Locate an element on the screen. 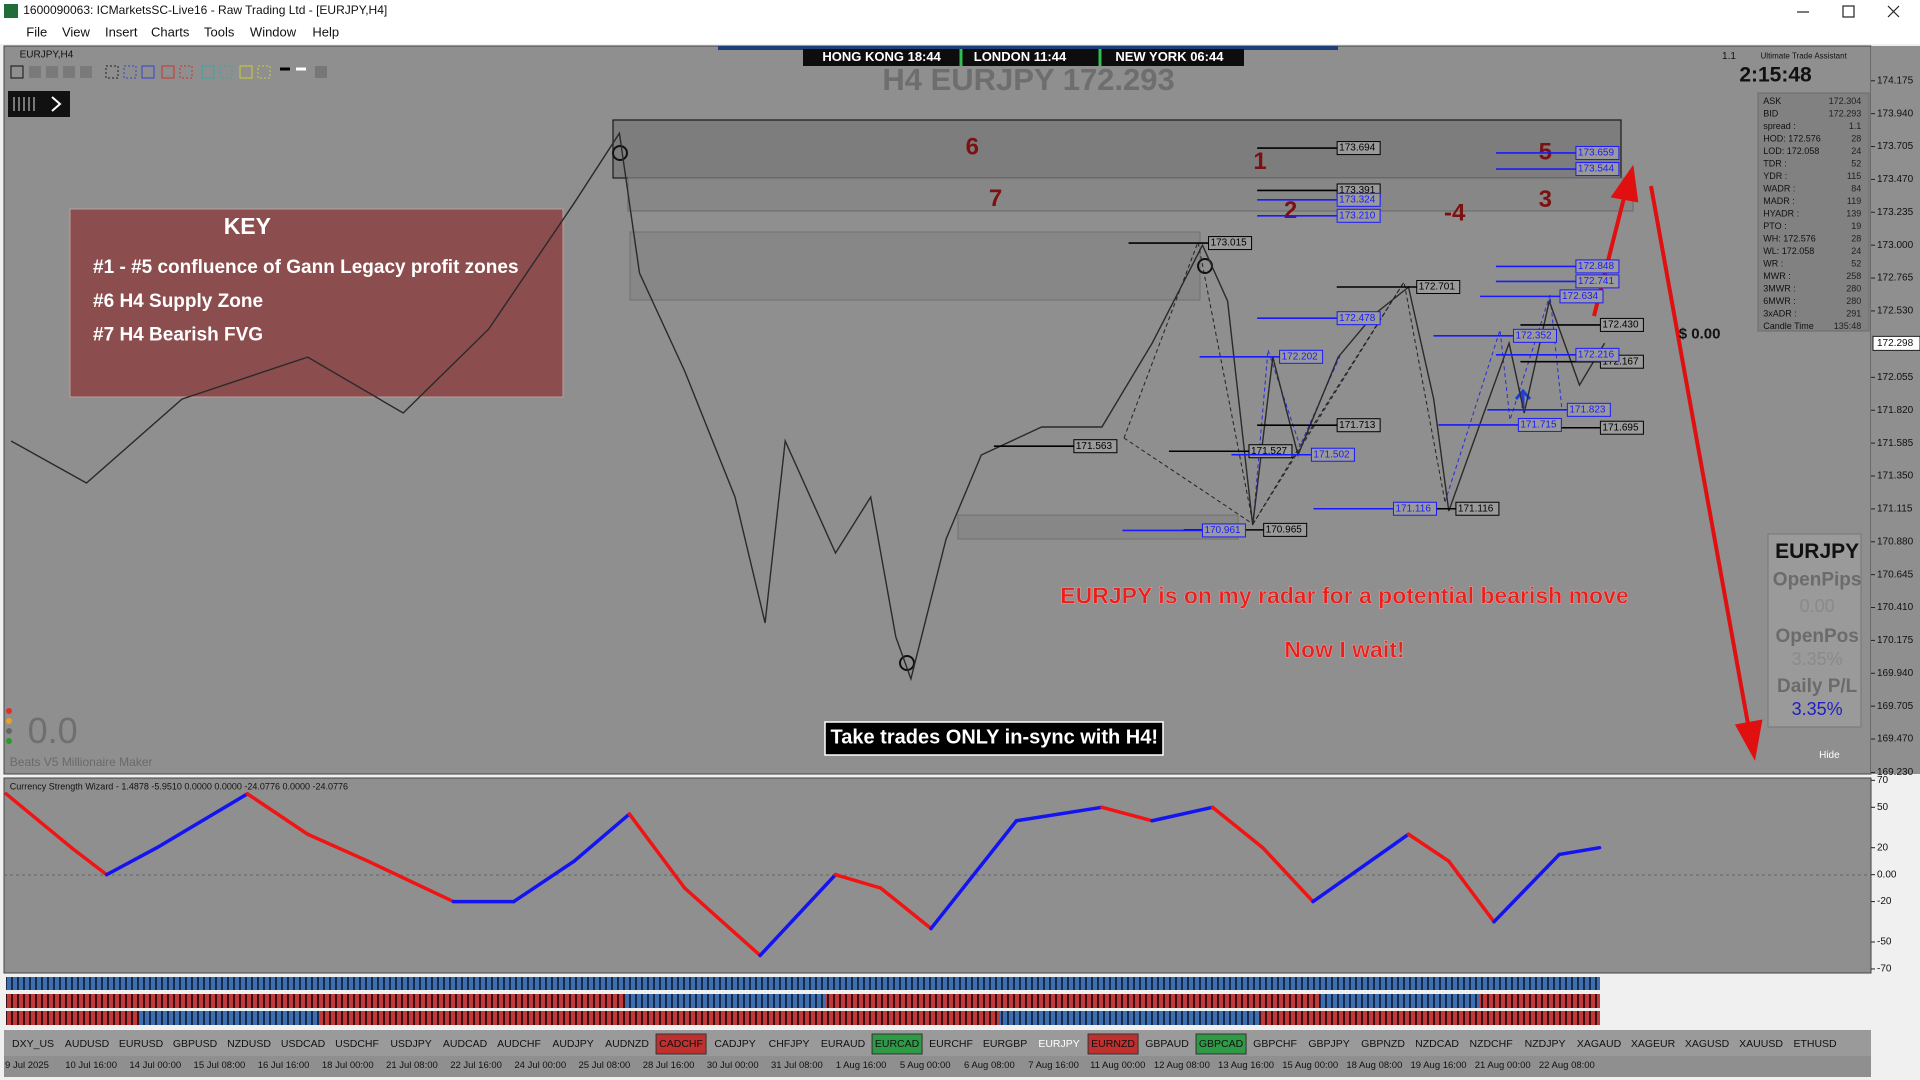 This screenshot has height=1080, width=1920. symbol-tab: CADJPY is located at coordinates (734, 1044).